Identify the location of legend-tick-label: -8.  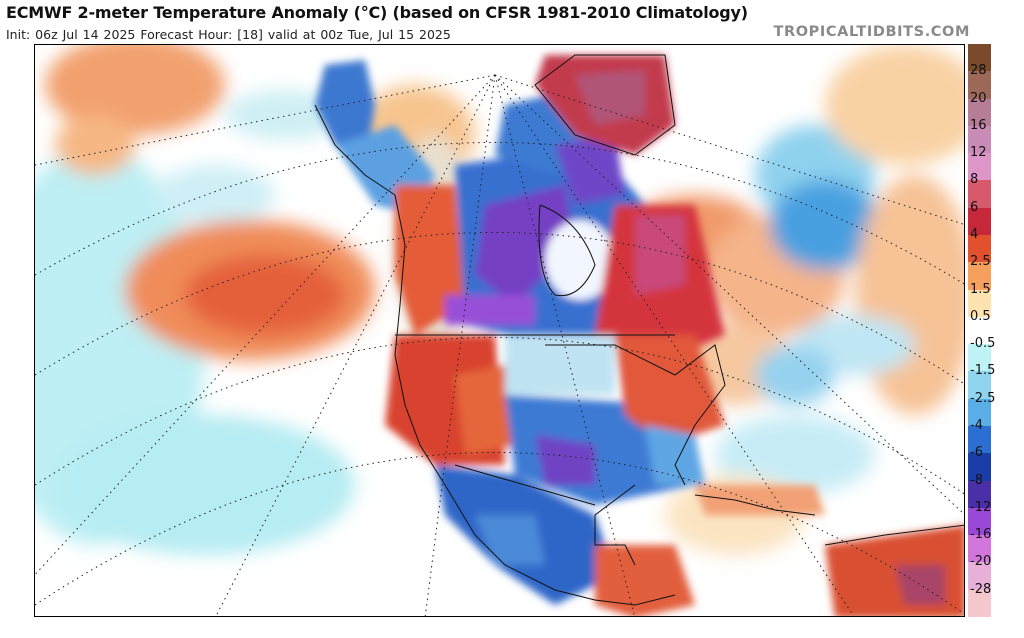
(976, 480).